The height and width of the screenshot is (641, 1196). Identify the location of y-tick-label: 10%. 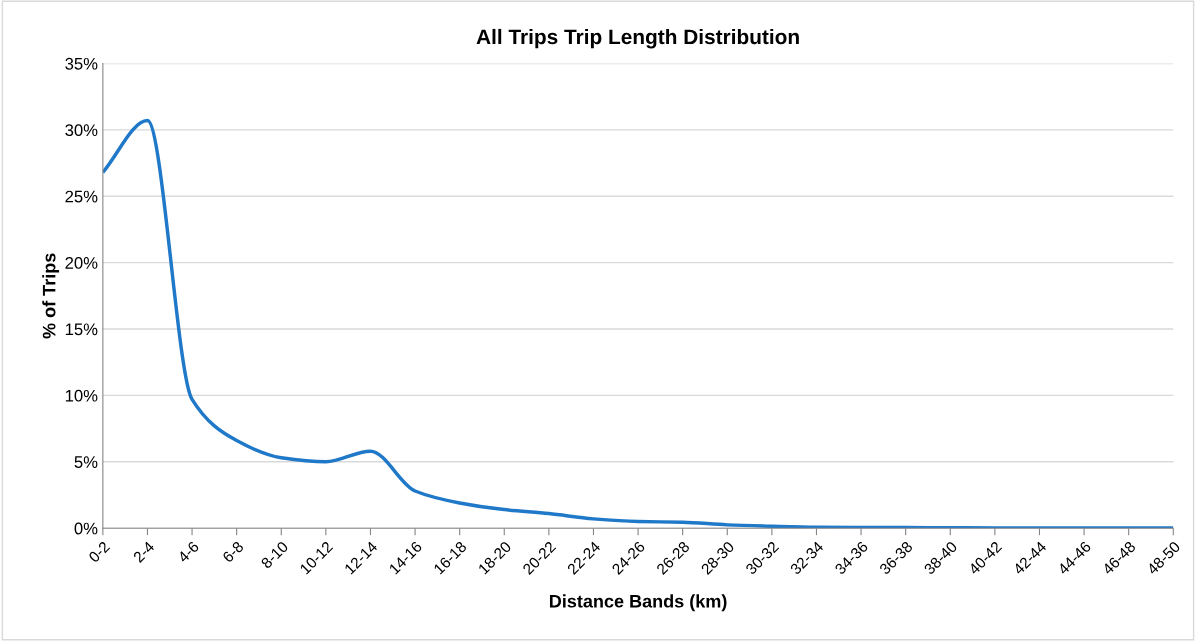
(81, 395).